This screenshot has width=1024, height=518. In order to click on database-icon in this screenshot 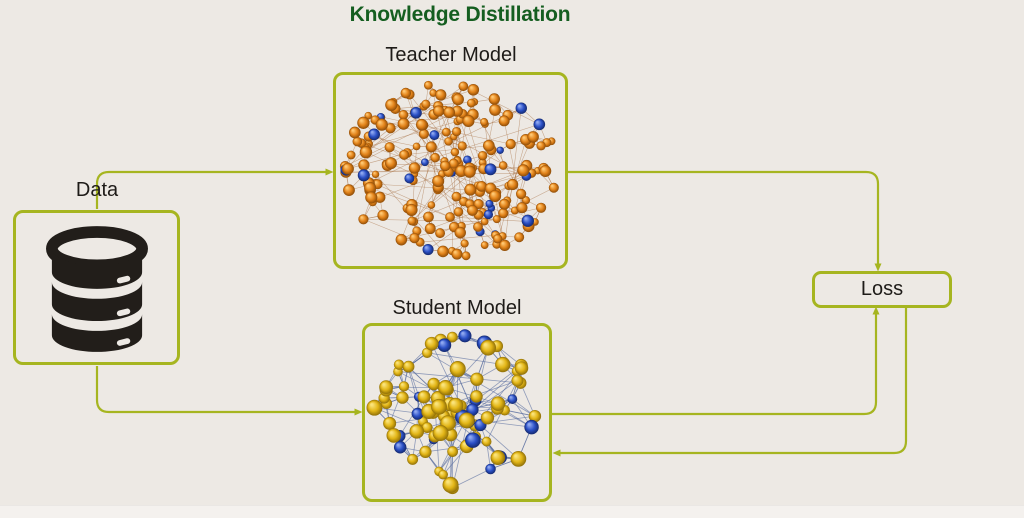, I will do `click(96, 289)`.